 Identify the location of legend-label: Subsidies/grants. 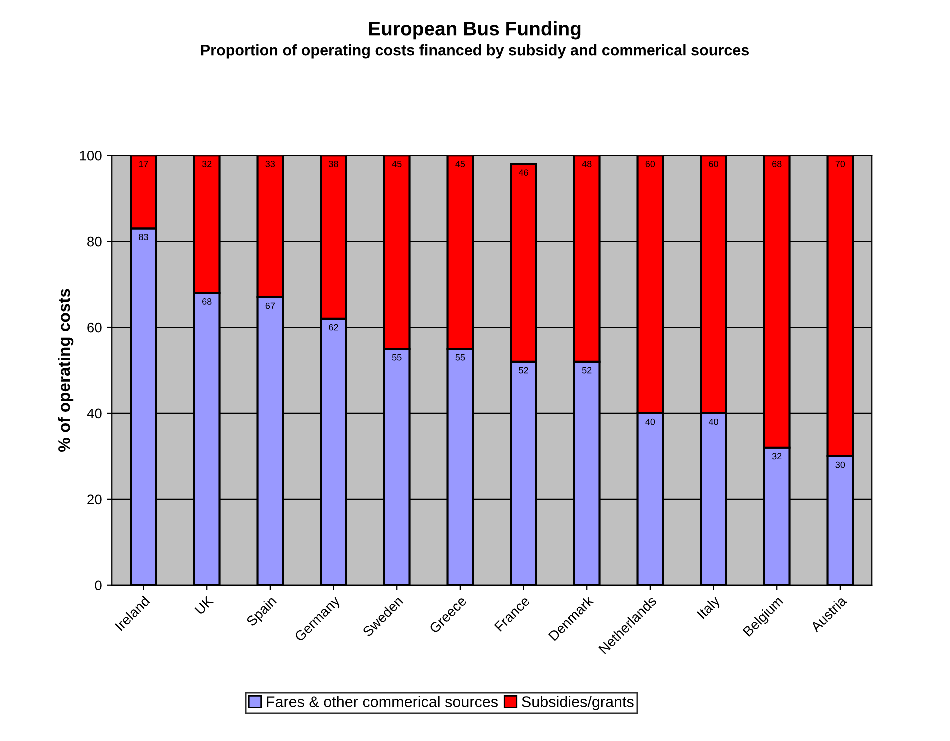
(578, 703).